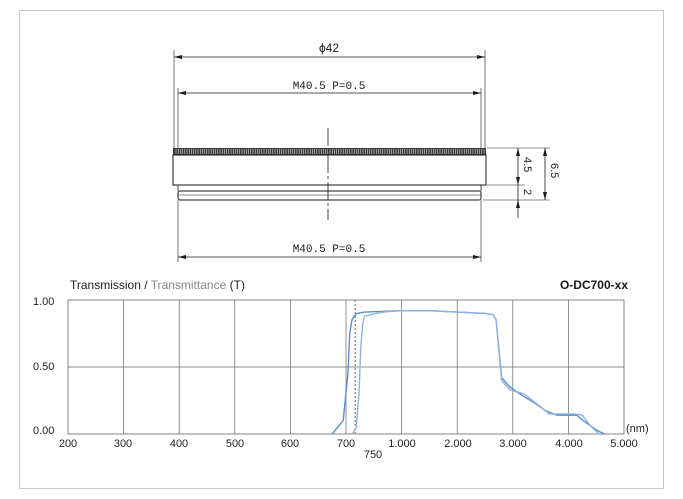 Image resolution: width=683 pixels, height=499 pixels. What do you see at coordinates (235, 444) in the screenshot?
I see `x-tick-label: 500` at bounding box center [235, 444].